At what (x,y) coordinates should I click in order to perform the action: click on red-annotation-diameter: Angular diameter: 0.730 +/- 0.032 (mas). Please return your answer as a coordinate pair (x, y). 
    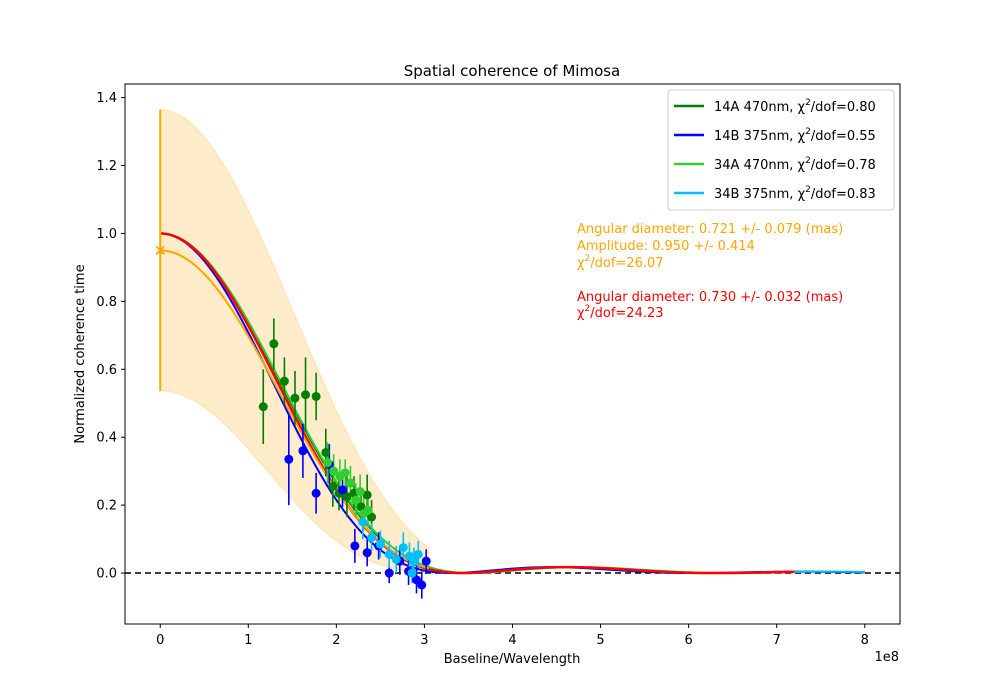
    Looking at the image, I should click on (710, 297).